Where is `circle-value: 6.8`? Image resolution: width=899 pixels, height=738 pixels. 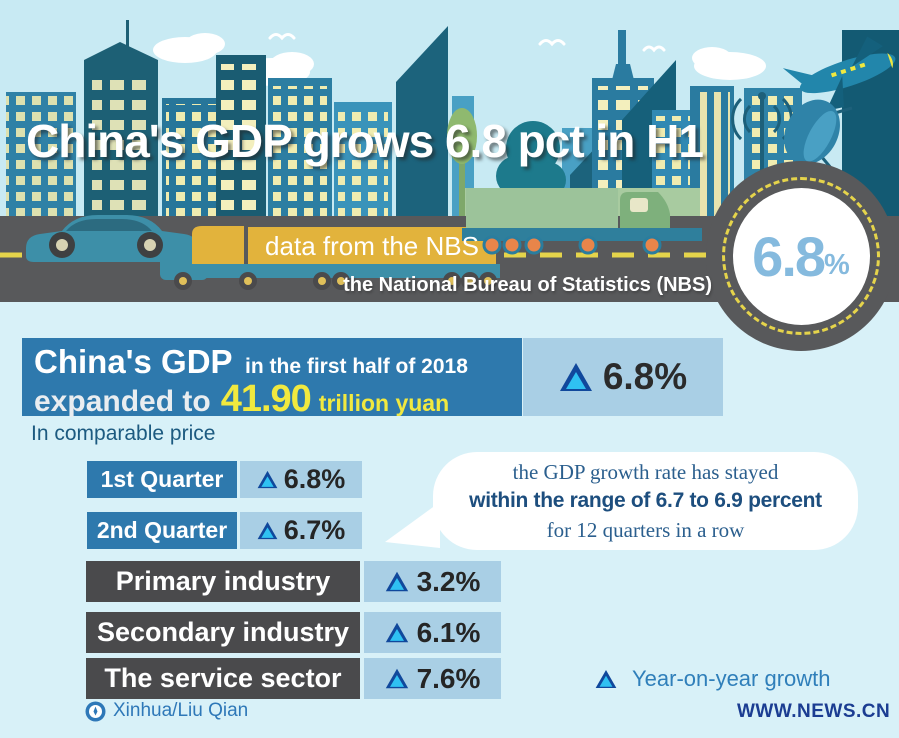
circle-value: 6.8 is located at coordinates (789, 256).